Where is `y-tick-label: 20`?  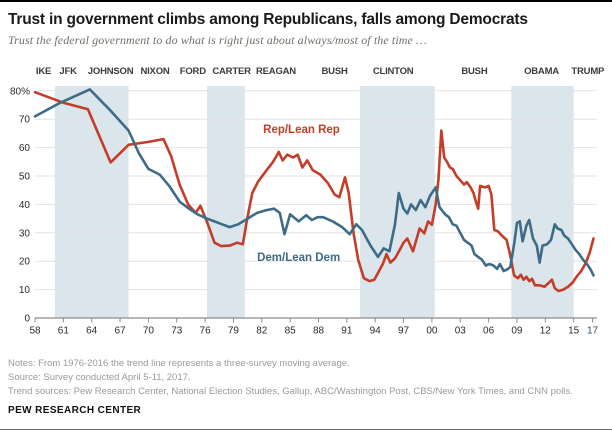
y-tick-label: 20 is located at coordinates (25, 262).